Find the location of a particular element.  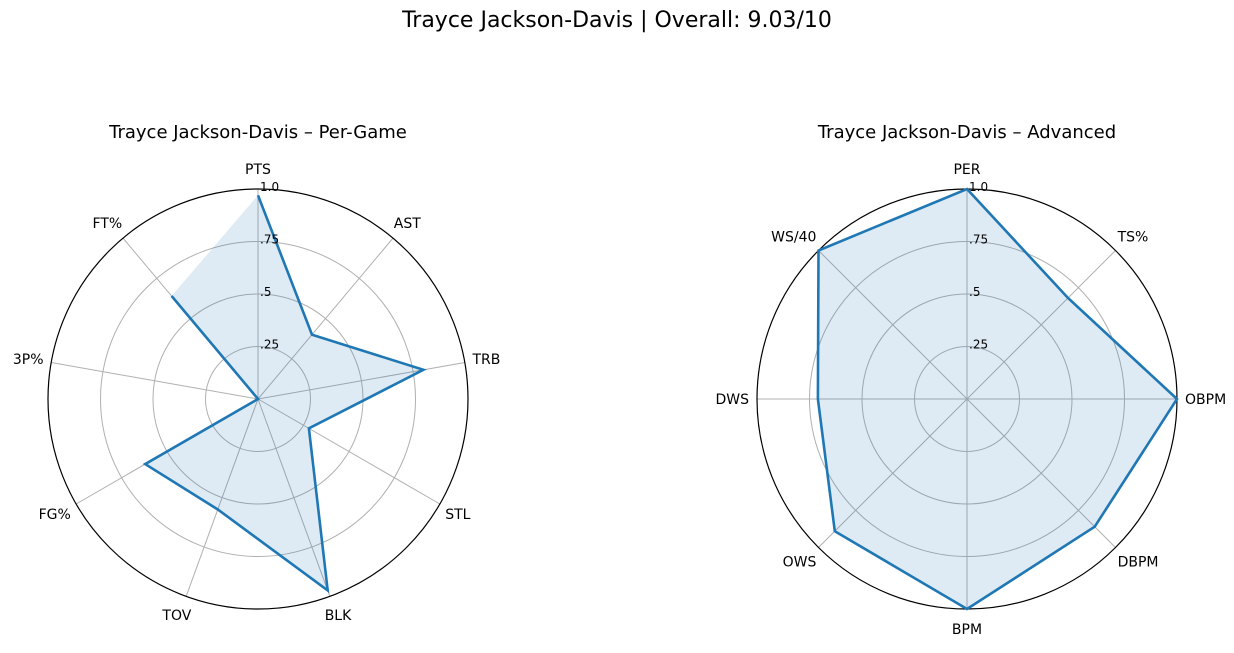

figure-title: Trayce Jackson-Davis | Overall: 9.03/10 is located at coordinates (617, 20).